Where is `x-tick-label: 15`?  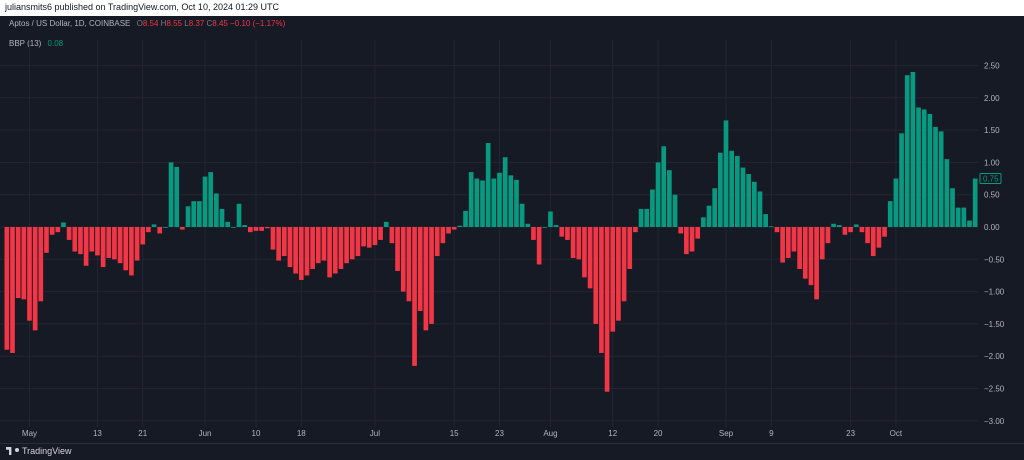 x-tick-label: 15 is located at coordinates (454, 433).